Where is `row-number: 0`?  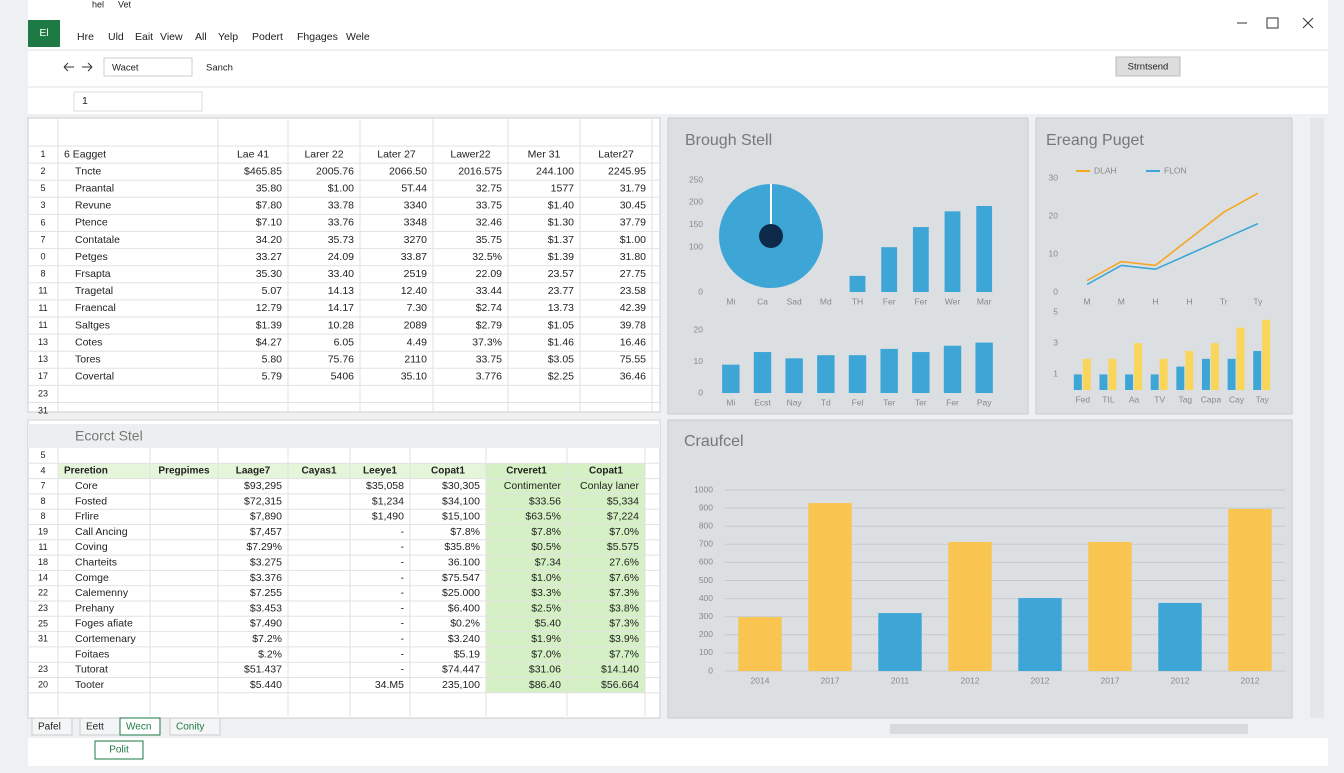 row-number: 0 is located at coordinates (42, 257).